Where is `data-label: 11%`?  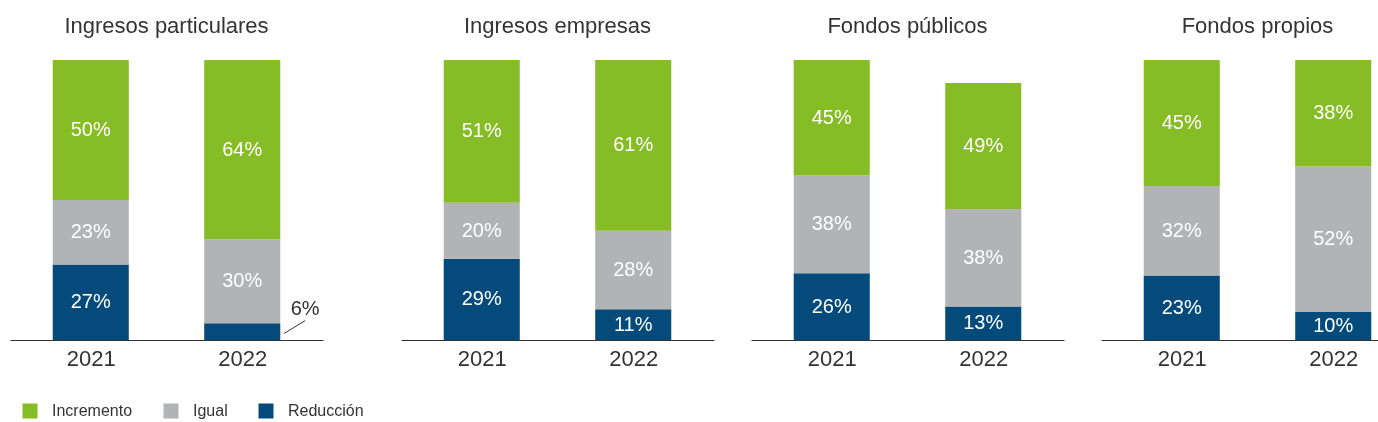
data-label: 11% is located at coordinates (633, 323).